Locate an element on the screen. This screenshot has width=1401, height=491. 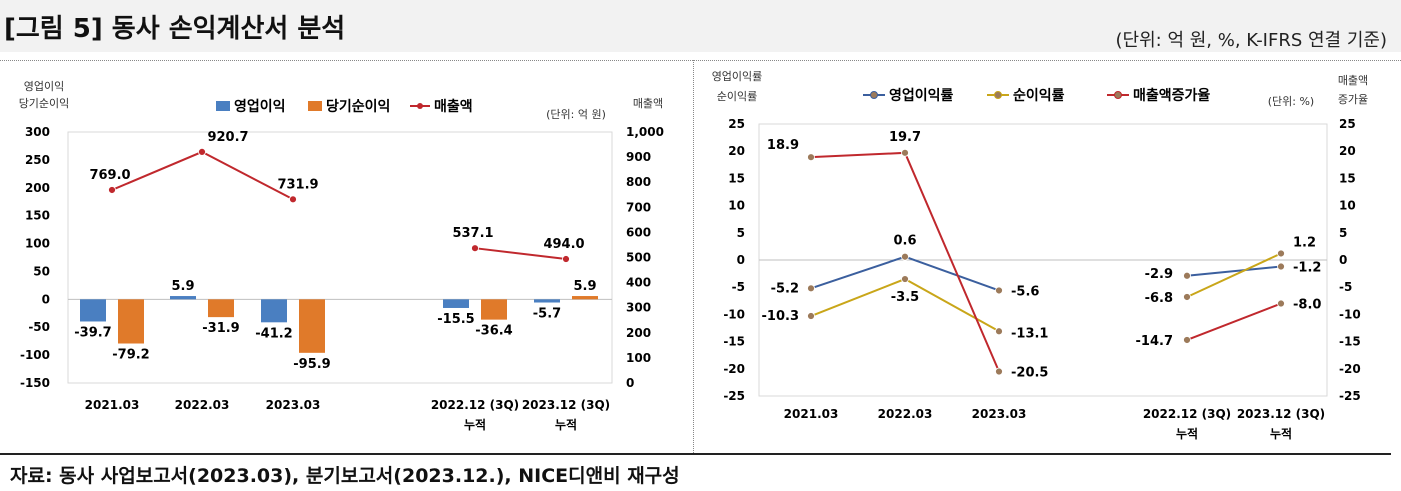
bar-data-label: -31.9 is located at coordinates (220, 328).